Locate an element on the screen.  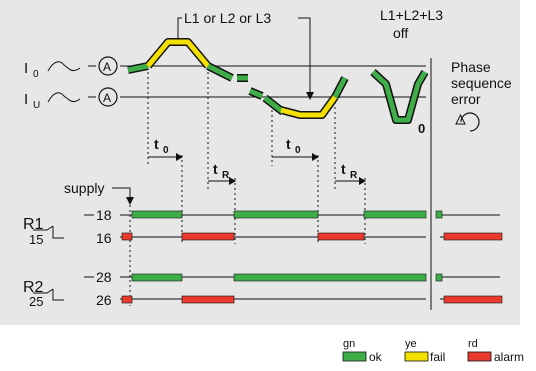
supply-pointer is located at coordinates (121, 193).